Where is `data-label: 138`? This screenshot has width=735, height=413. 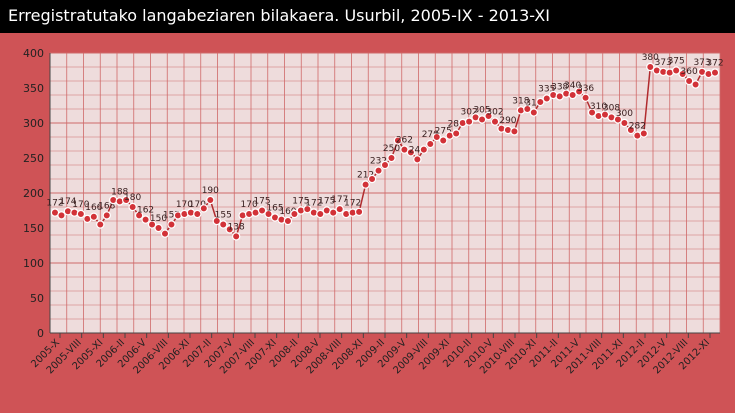
data-label: 138 is located at coordinates (236, 227).